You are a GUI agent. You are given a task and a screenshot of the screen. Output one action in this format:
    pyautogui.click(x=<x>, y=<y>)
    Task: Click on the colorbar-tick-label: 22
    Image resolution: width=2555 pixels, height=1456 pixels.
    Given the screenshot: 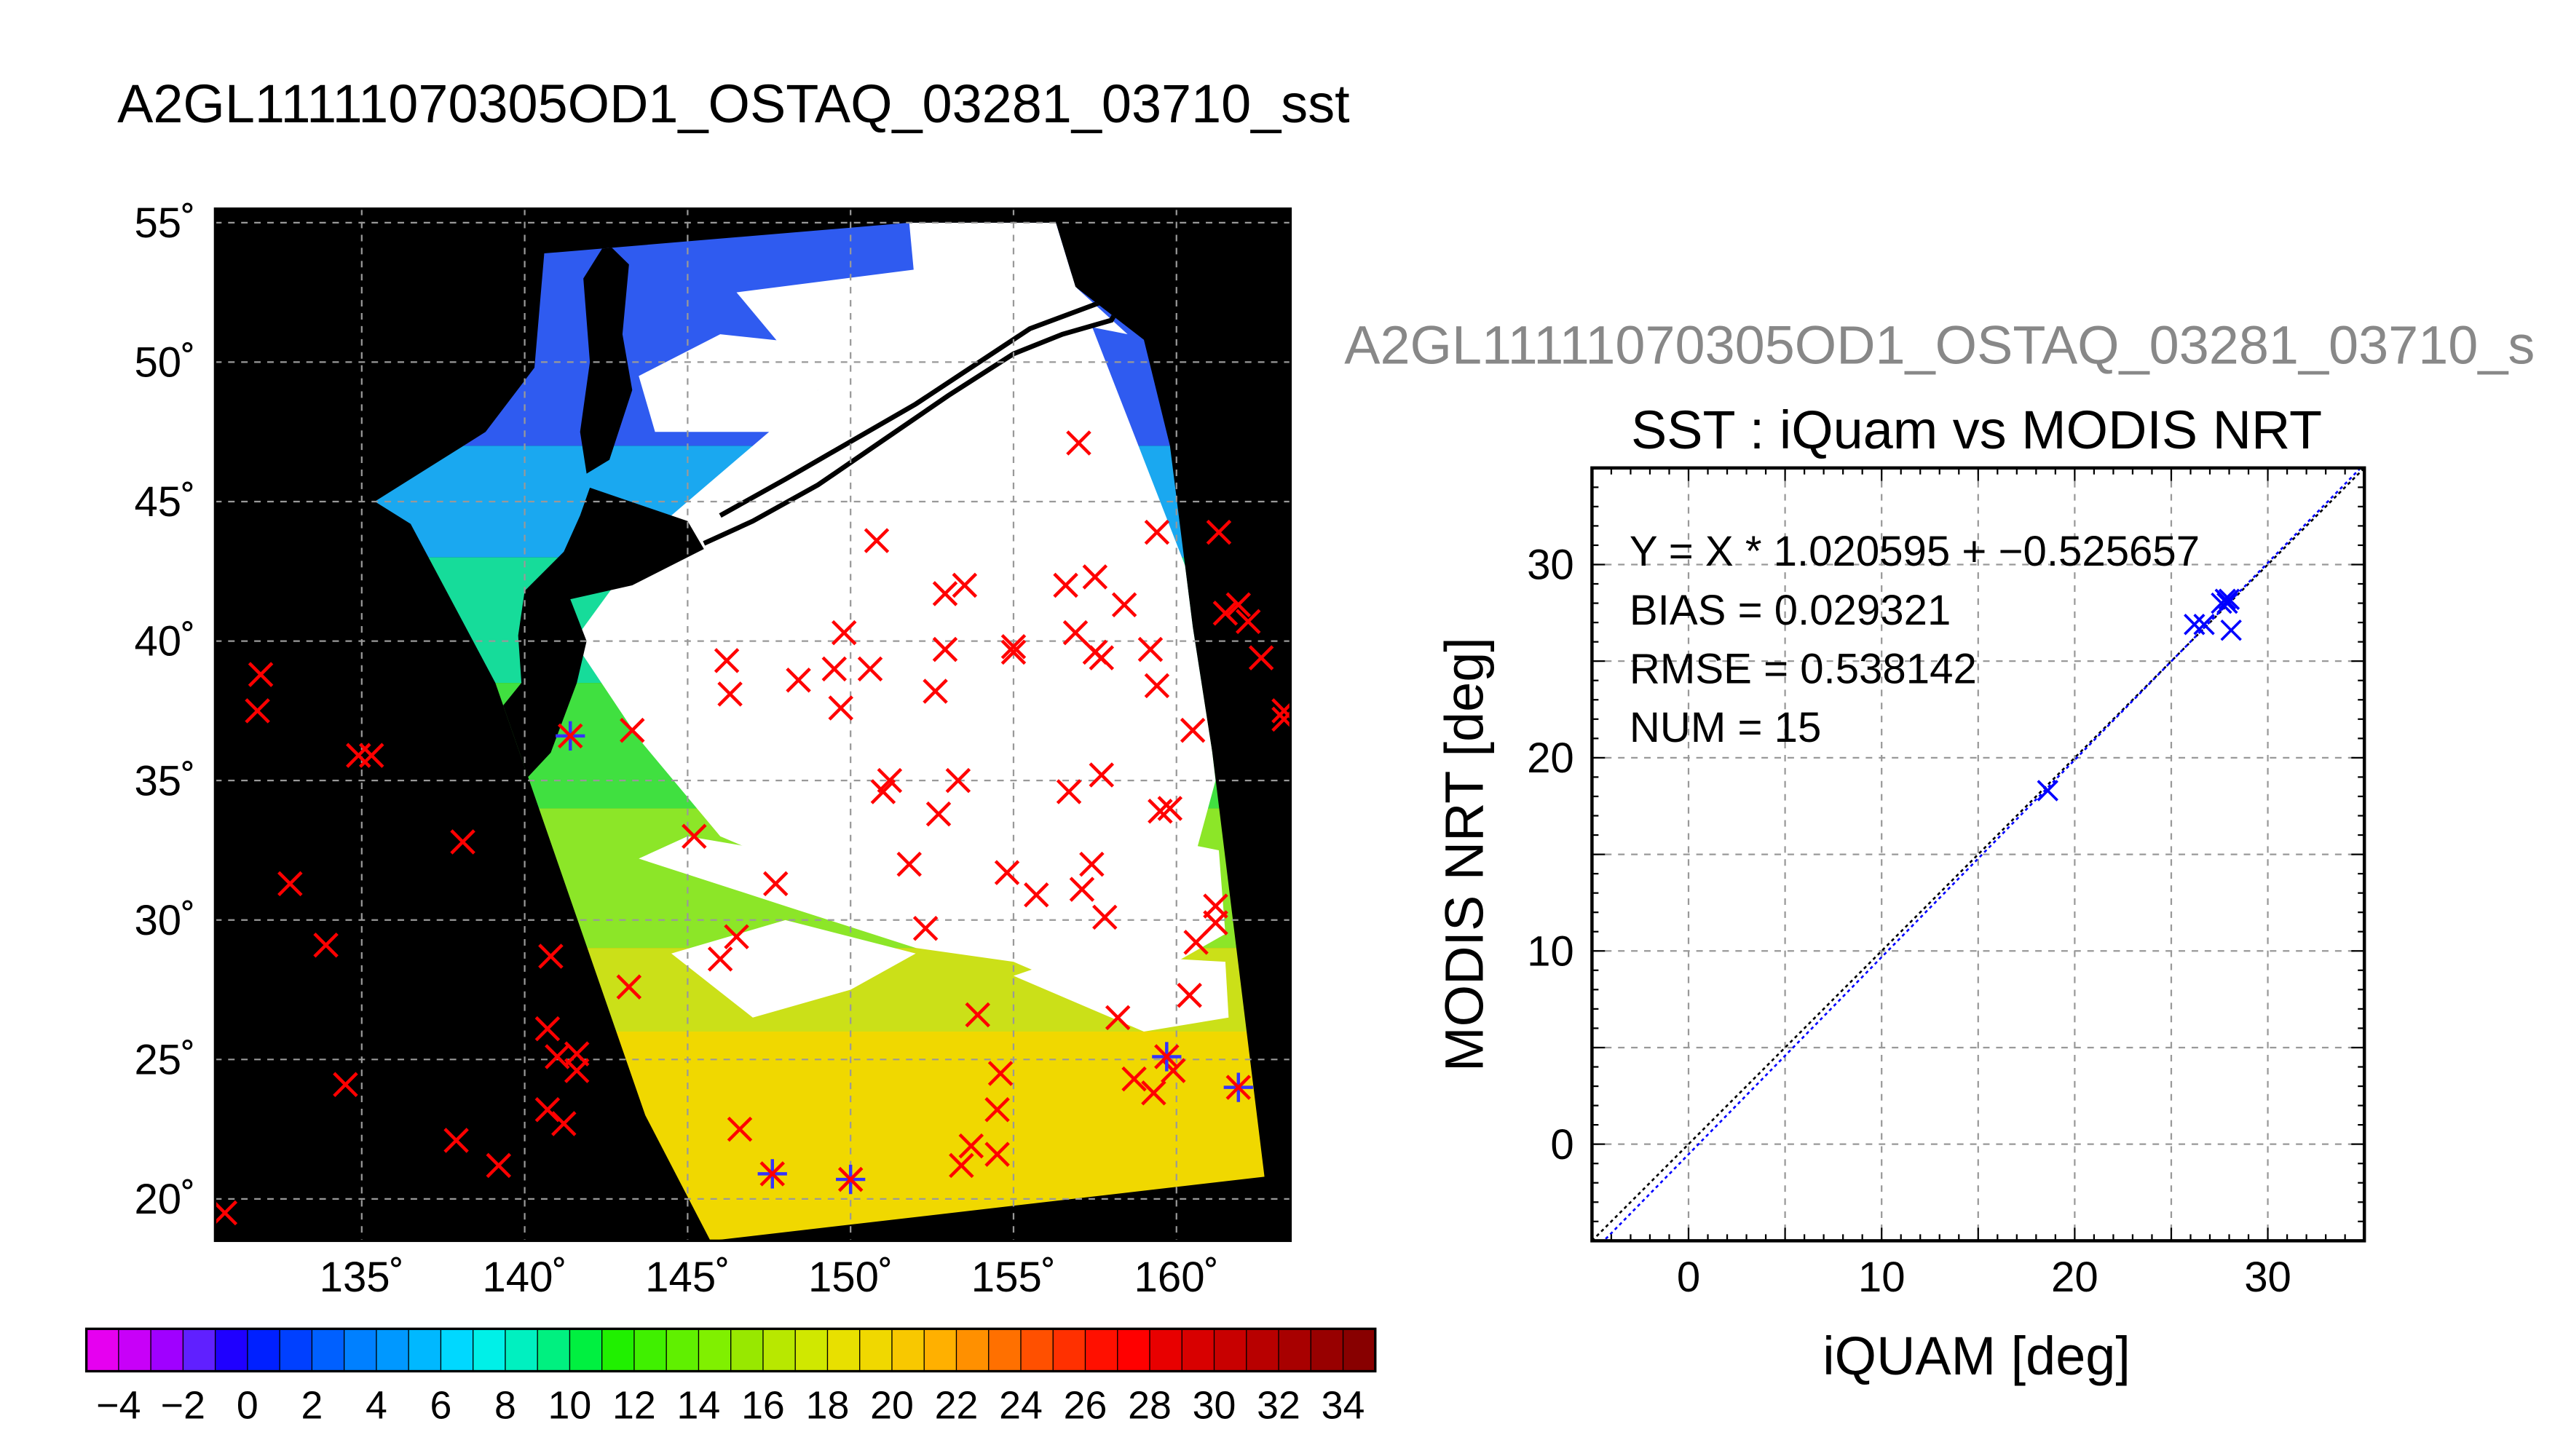 What is the action you would take?
    pyautogui.click(x=957, y=1405)
    